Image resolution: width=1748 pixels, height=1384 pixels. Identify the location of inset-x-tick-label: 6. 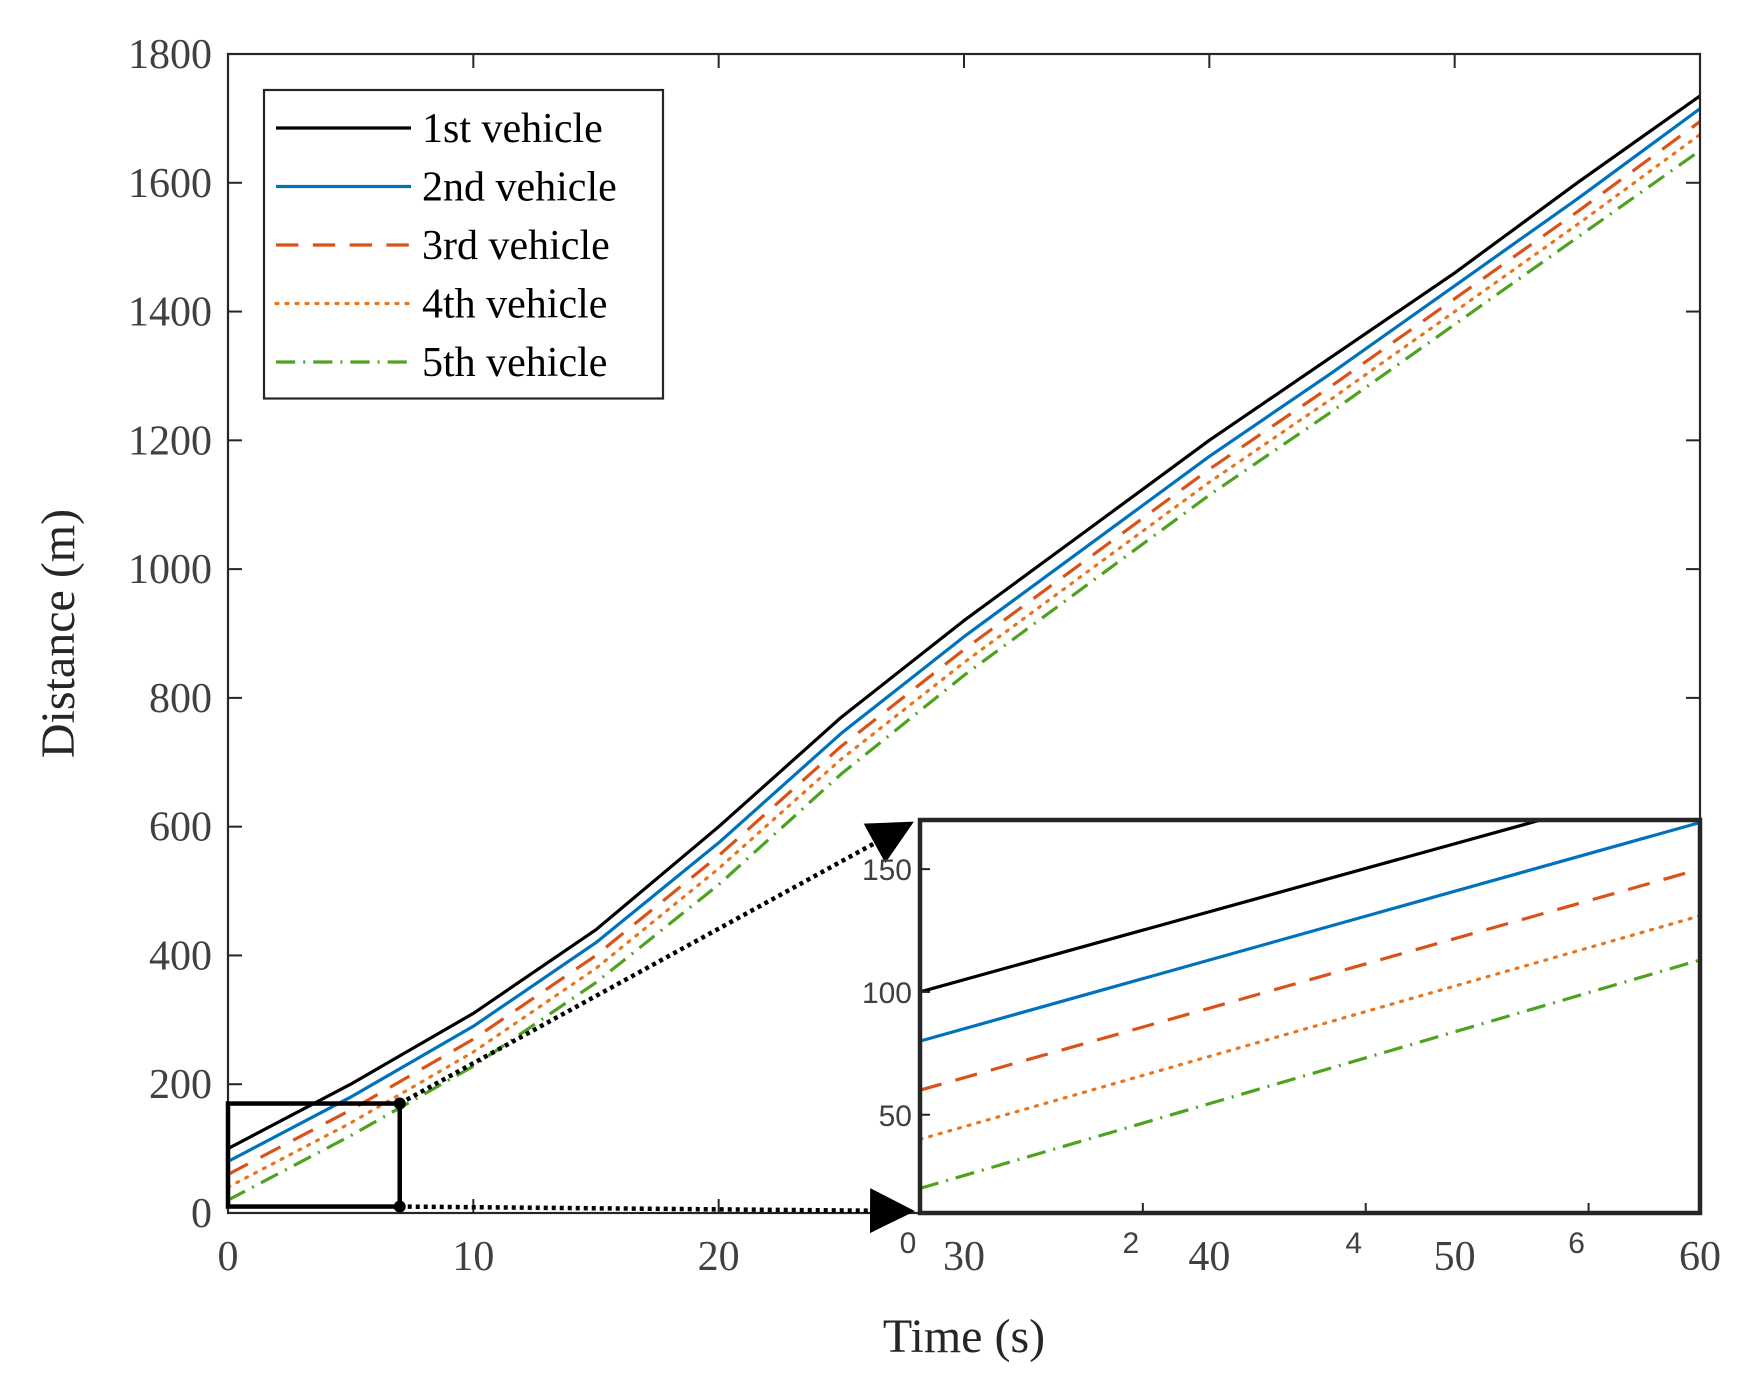
(1576, 1243).